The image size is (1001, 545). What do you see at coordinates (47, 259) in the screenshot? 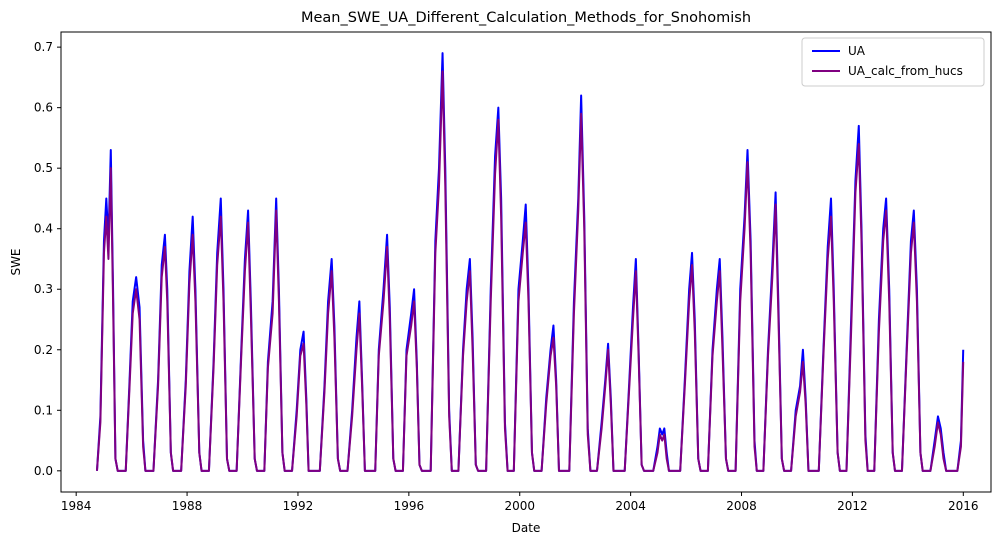
I see `y-axis: 0.0 0.1 0.2 0.3 0.4 0.5 0.6 0.7` at bounding box center [47, 259].